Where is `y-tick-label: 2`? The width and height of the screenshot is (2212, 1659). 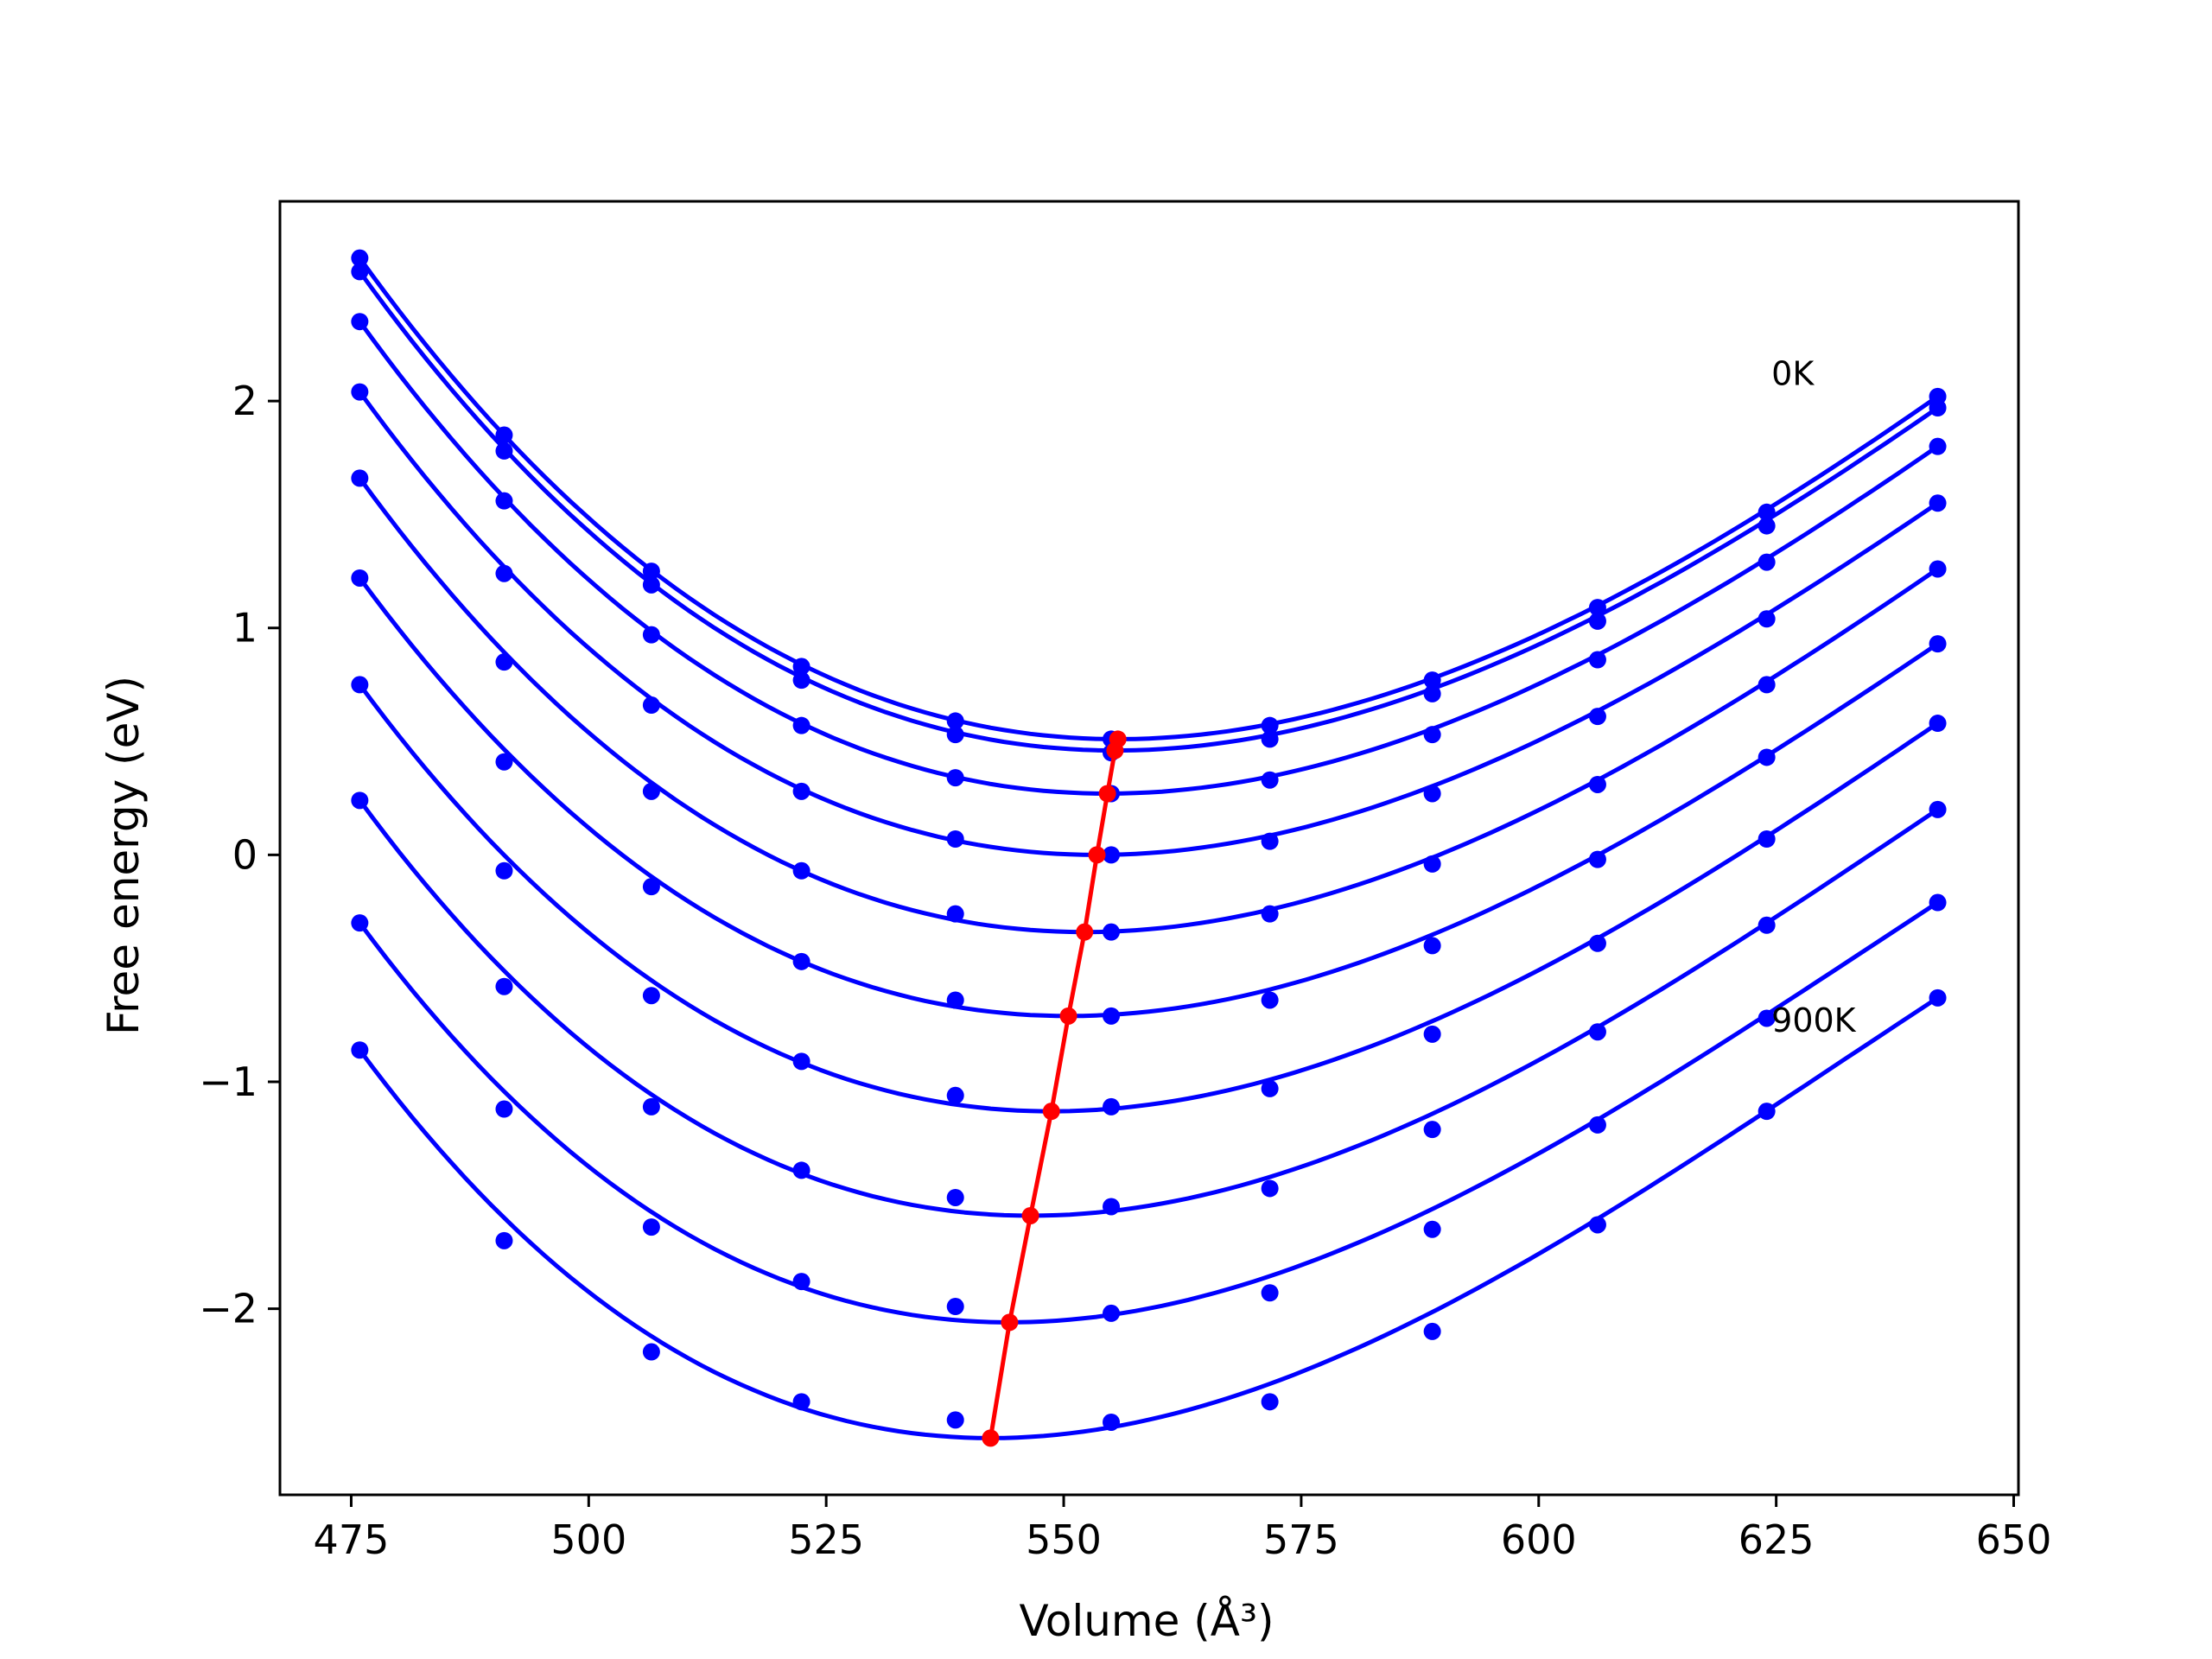
y-tick-label: 2 is located at coordinates (244, 401).